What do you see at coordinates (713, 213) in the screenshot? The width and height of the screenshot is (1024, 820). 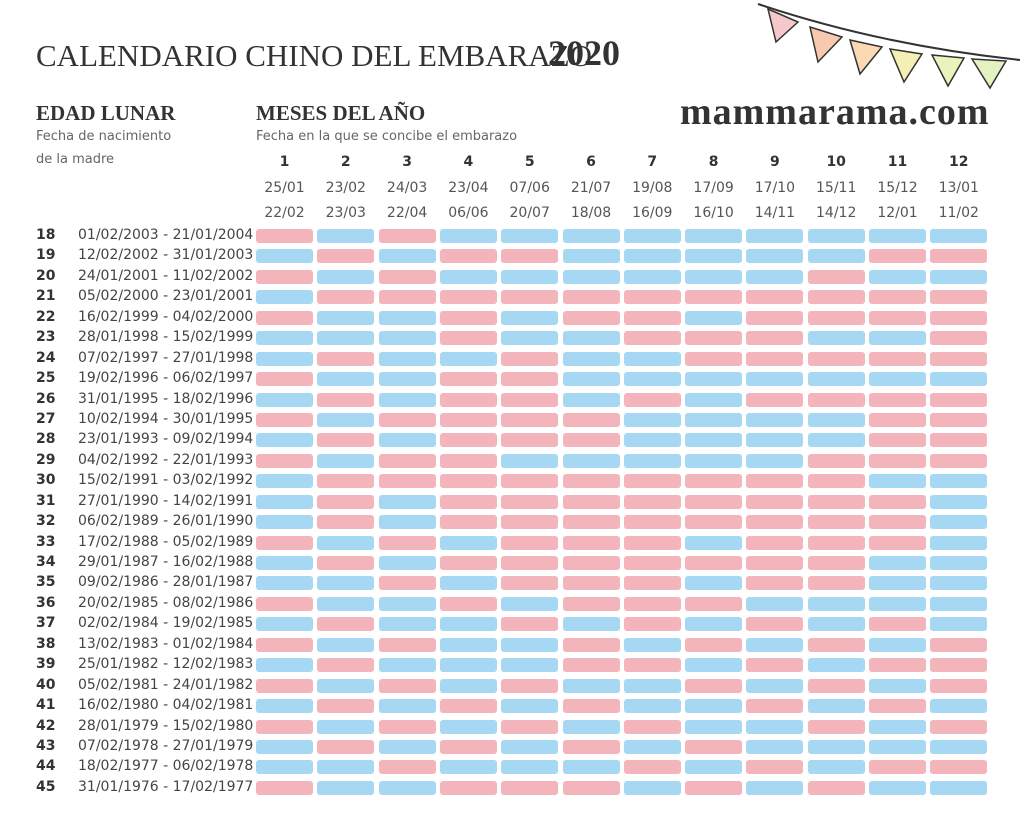 I see `month-end: 16/10` at bounding box center [713, 213].